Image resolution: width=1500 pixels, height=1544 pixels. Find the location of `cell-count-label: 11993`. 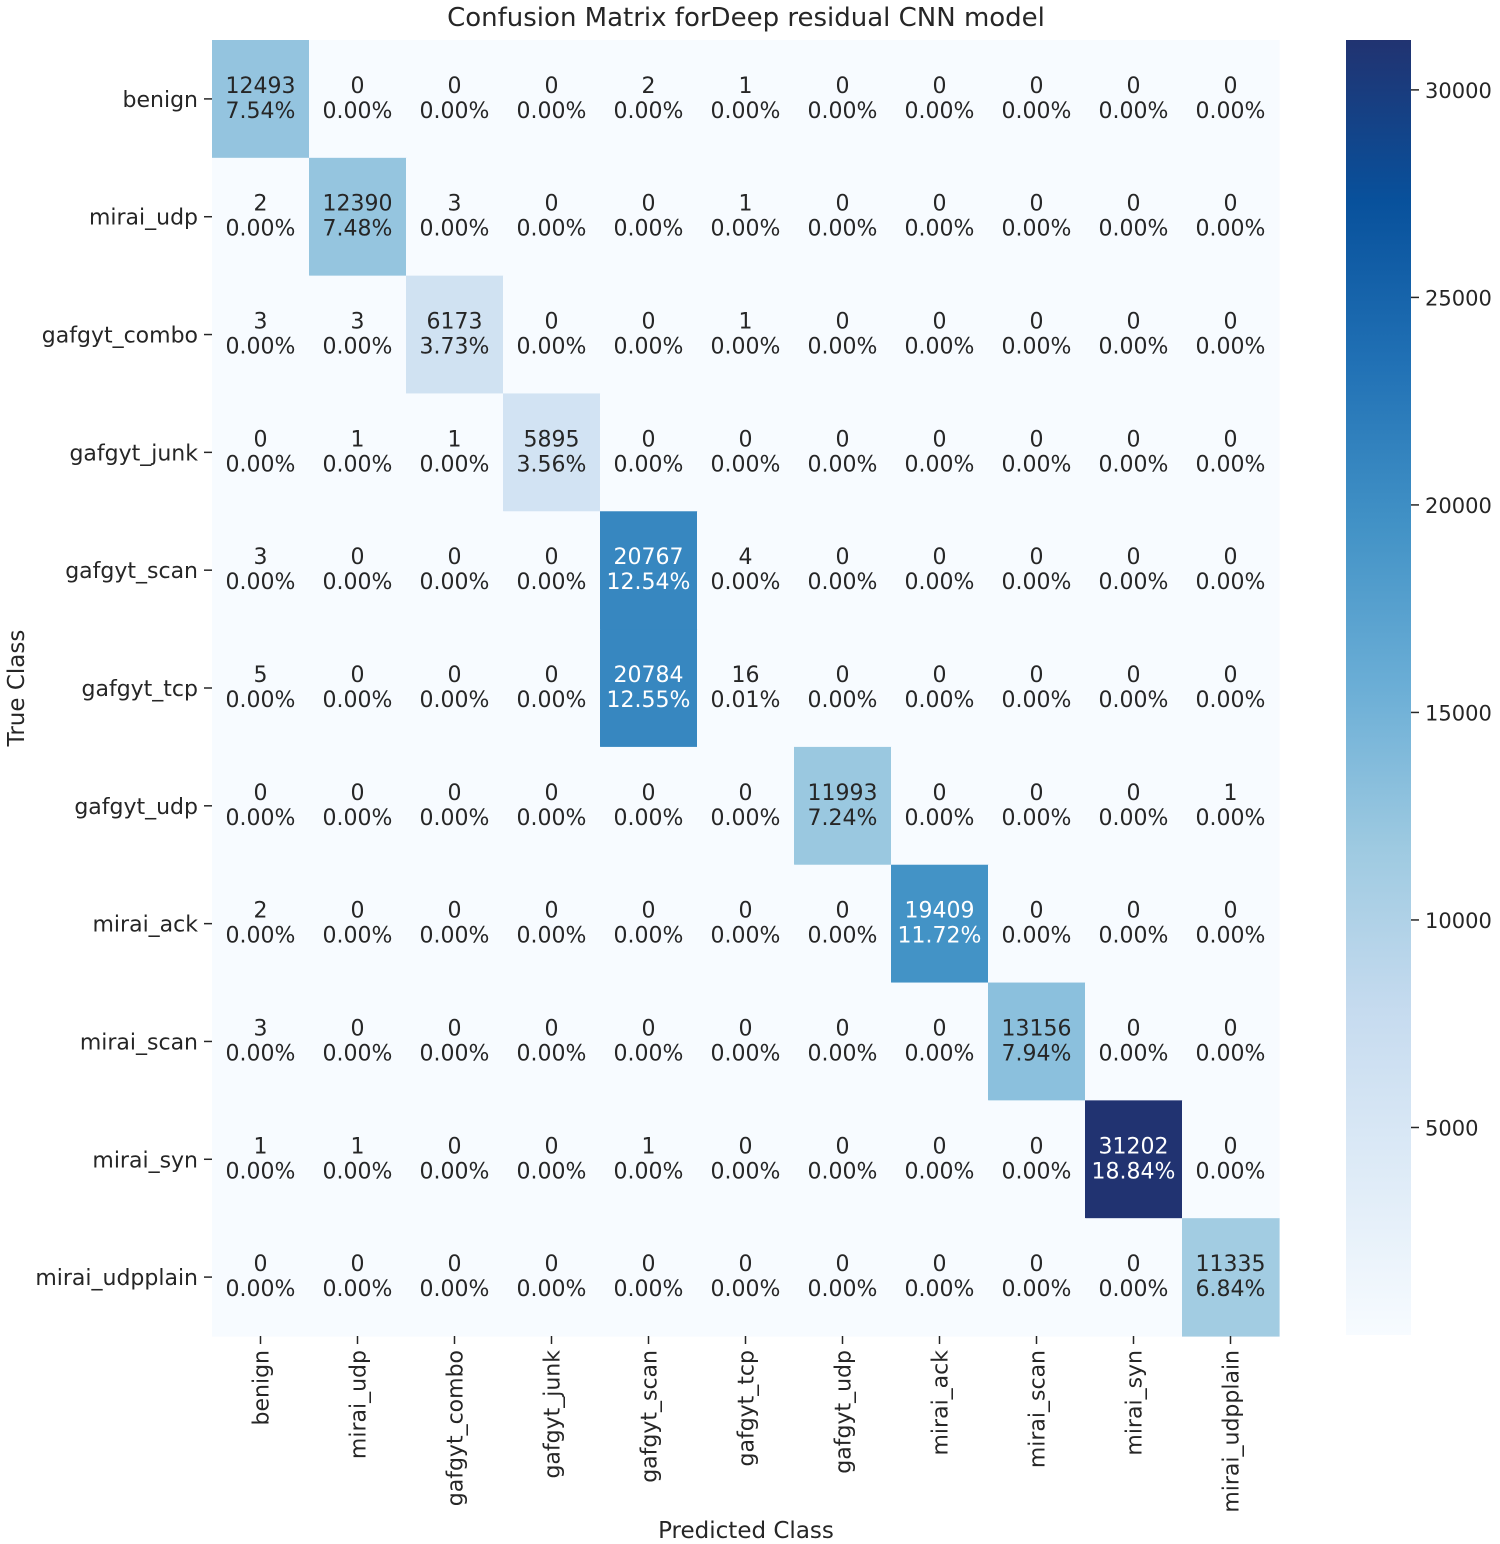

cell-count-label: 11993 is located at coordinates (843, 793).